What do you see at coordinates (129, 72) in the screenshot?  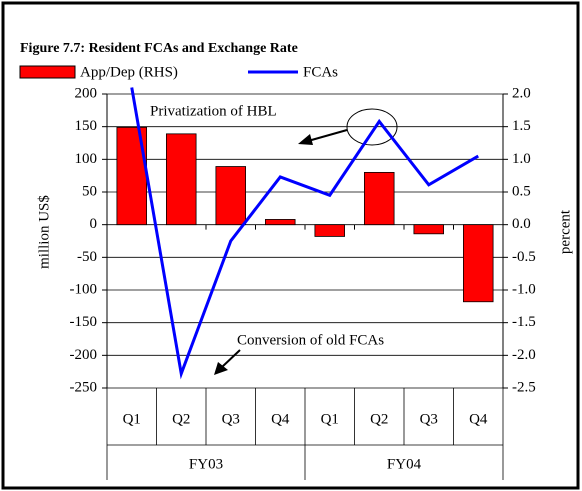 I see `legend-label: App/Dep (RHS)` at bounding box center [129, 72].